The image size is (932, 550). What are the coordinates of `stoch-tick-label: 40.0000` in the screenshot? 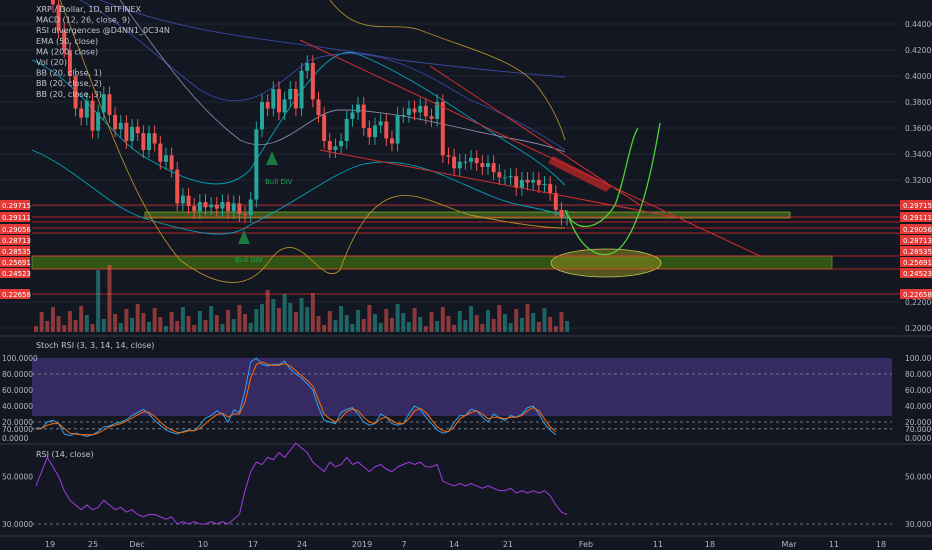 It's located at (918, 406).